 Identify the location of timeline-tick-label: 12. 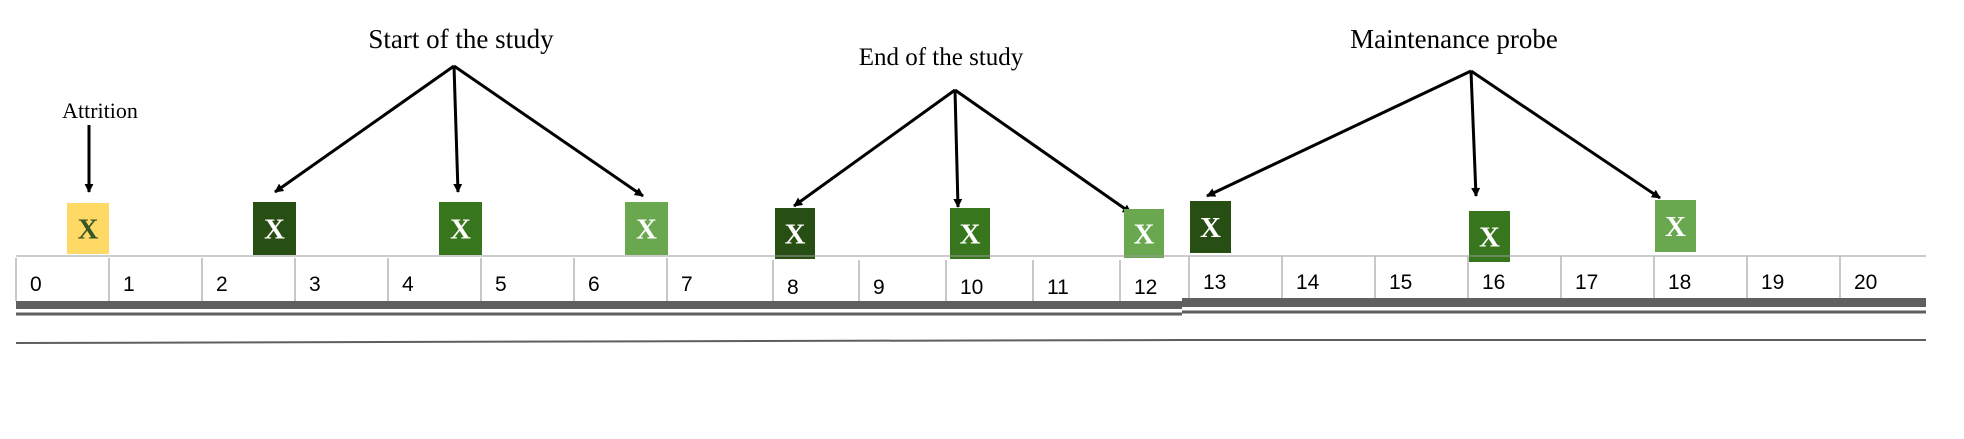
(1145, 287).